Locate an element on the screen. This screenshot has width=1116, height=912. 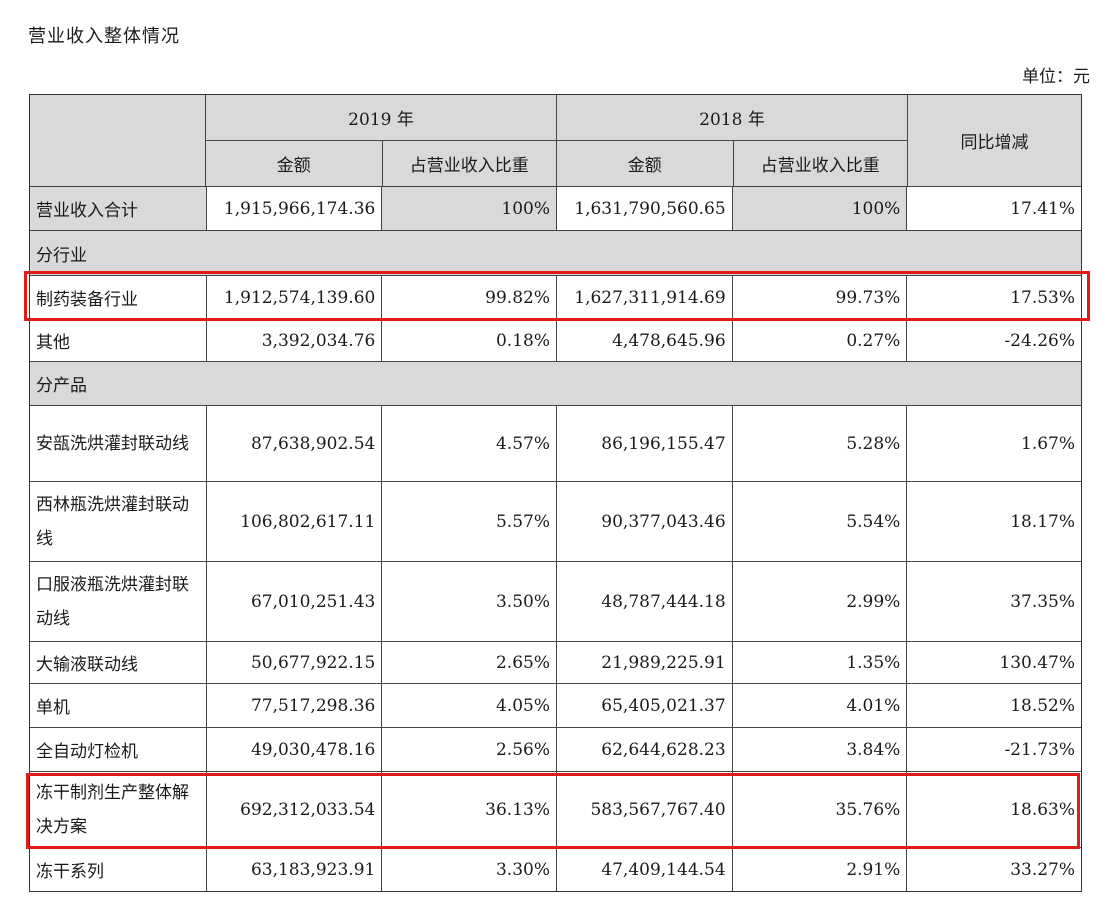
cell-ratio-2018: 2.91% is located at coordinates (819, 869).